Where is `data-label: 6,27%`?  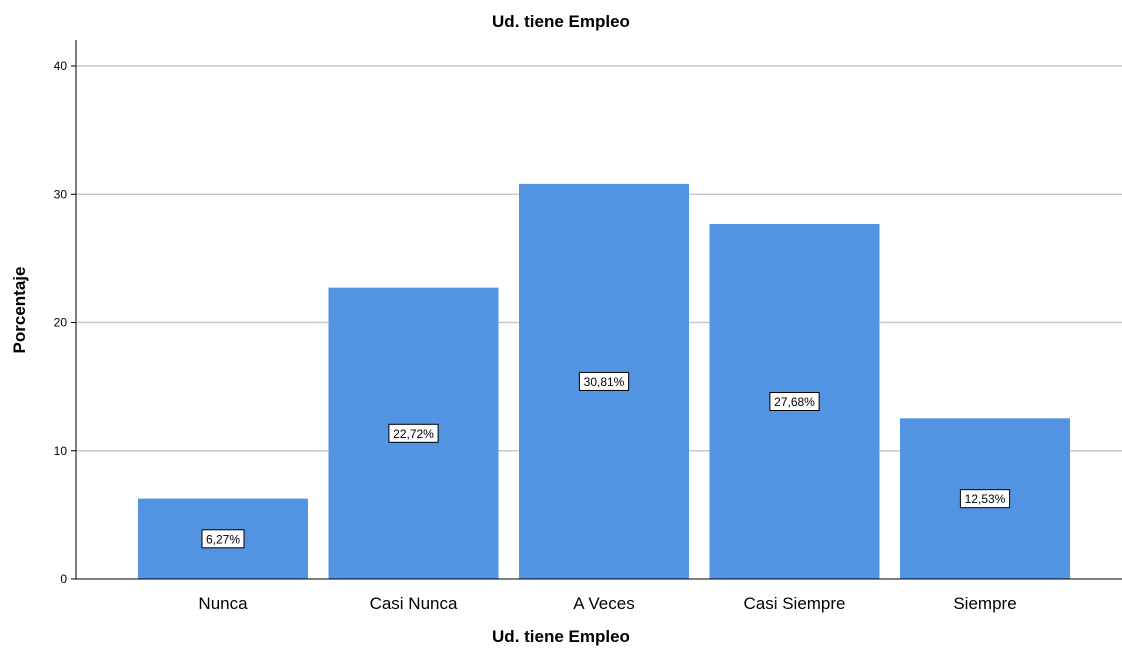
data-label: 6,27% is located at coordinates (223, 539).